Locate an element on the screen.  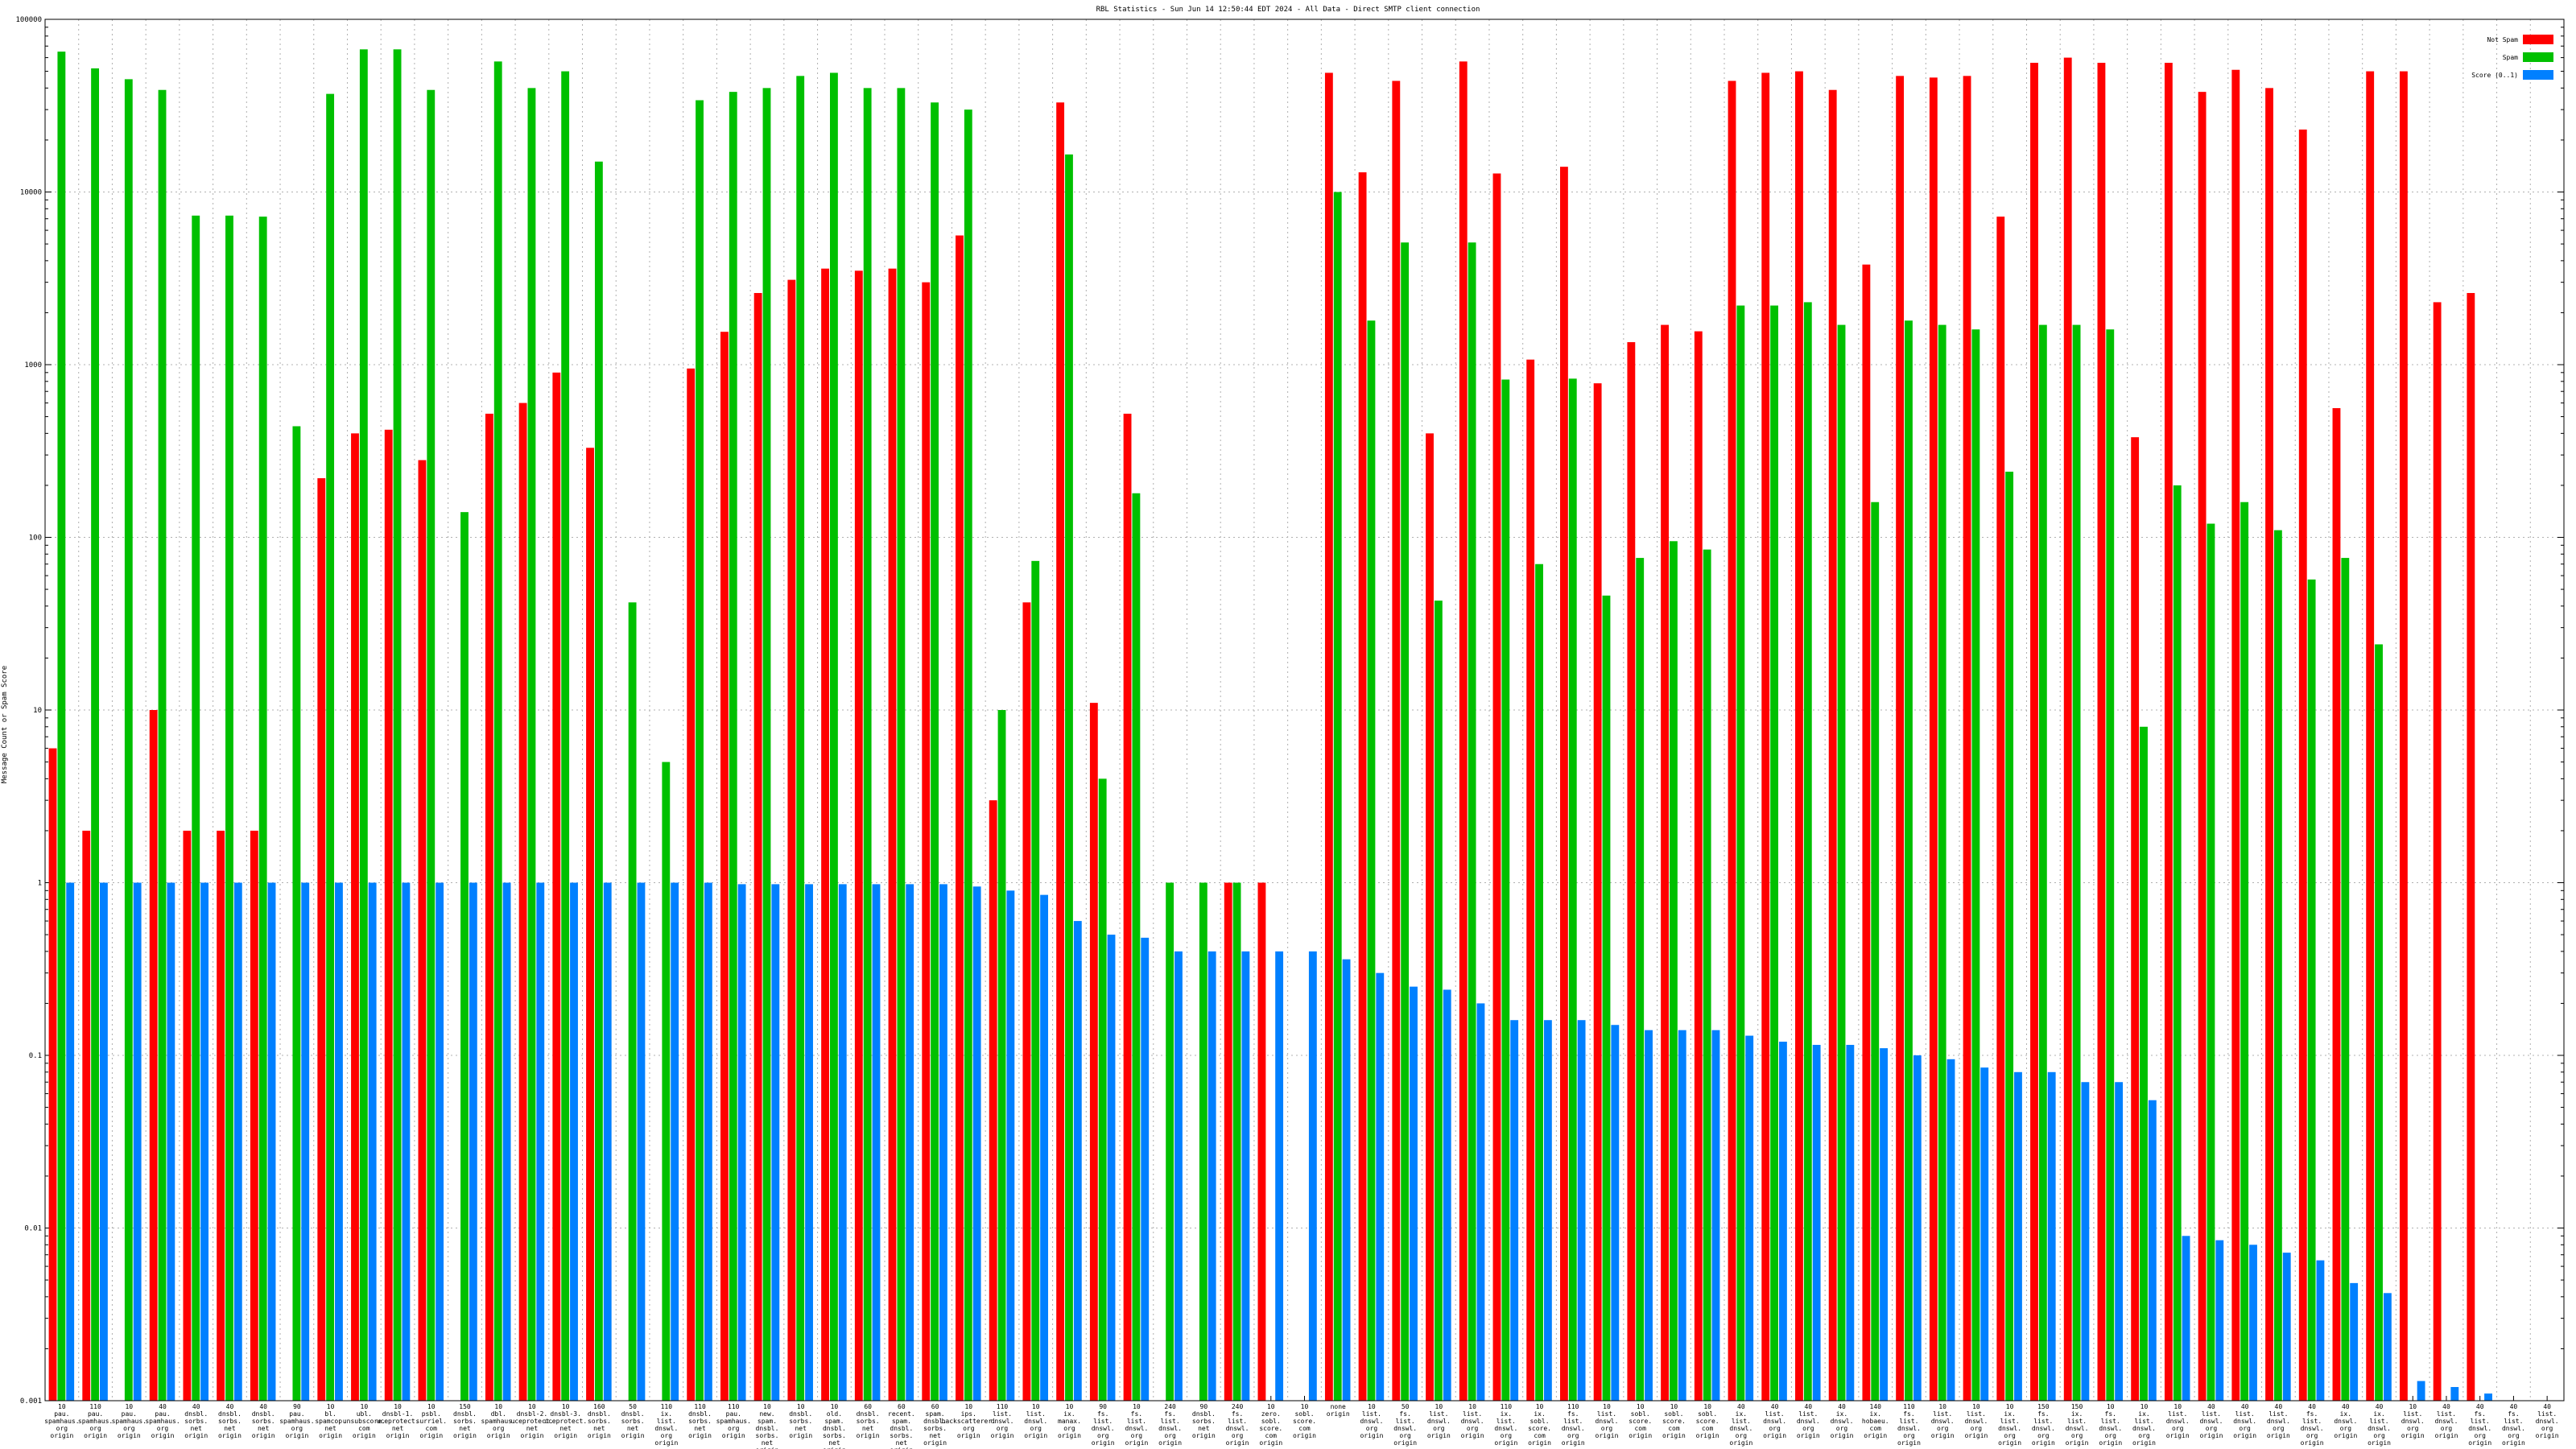
x-category-label: 40 ix. list. dnswl. org origin is located at coordinates (1740, 1425).